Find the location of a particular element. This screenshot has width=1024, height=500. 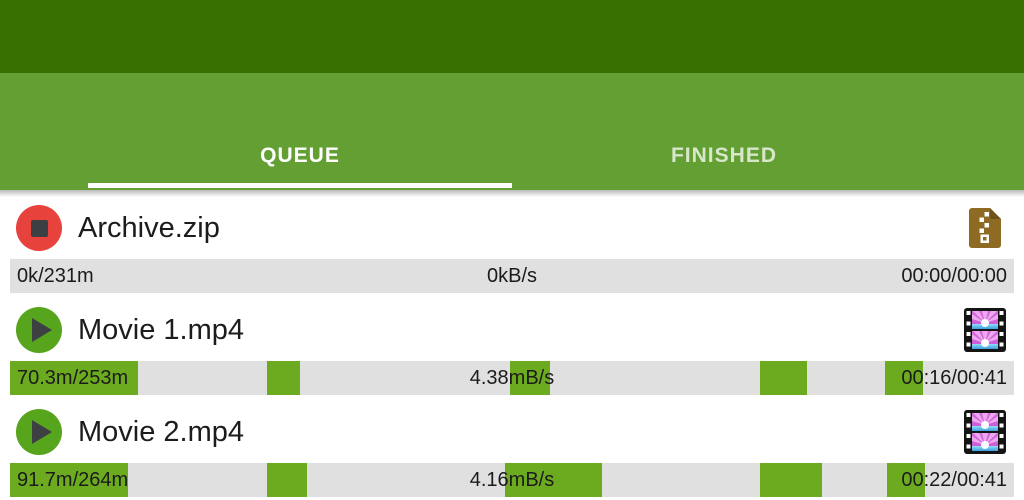

status-bar is located at coordinates (512, 36).